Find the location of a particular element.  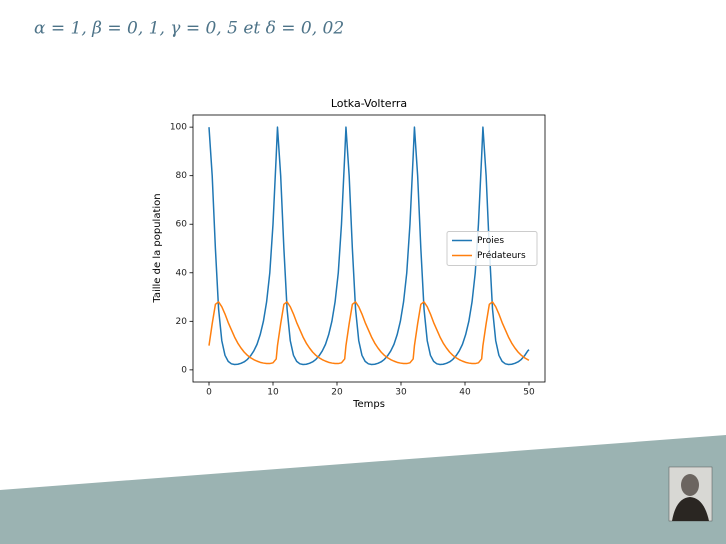

x-tick-label: 40 is located at coordinates (465, 393).